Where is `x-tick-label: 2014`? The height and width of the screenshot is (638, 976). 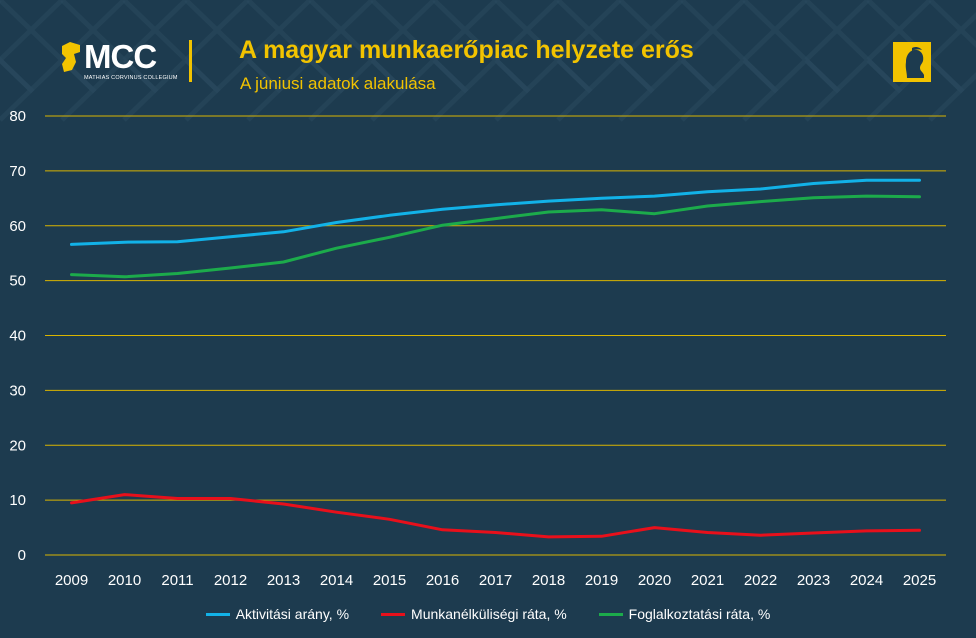 x-tick-label: 2014 is located at coordinates (336, 580).